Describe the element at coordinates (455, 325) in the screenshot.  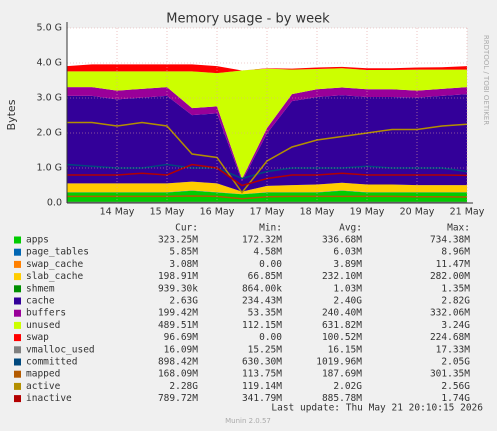
I see `stat-value: 3.24G` at that location.